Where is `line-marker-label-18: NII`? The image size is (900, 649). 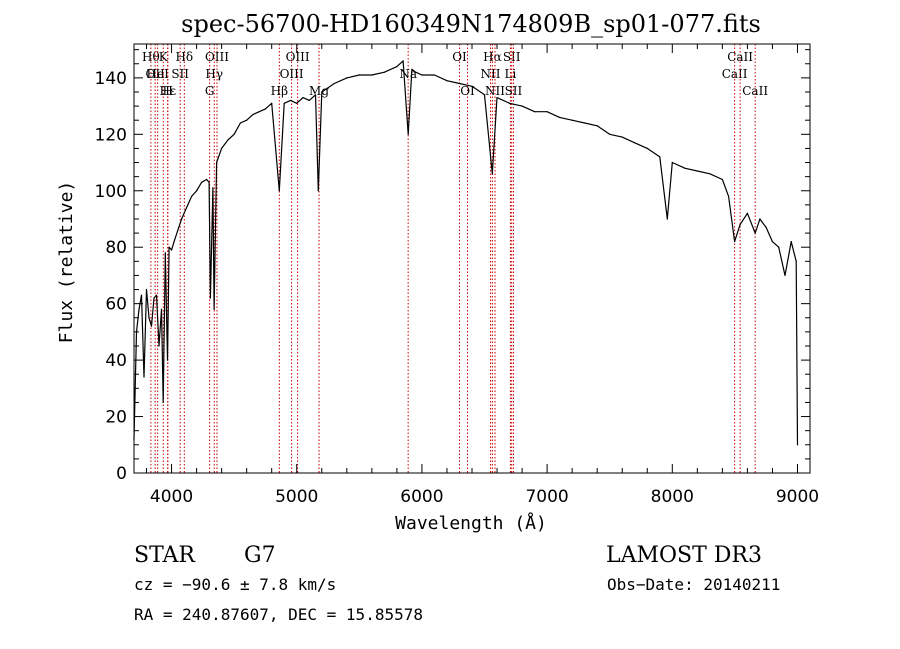
line-marker-label-18: NII is located at coordinates (491, 74).